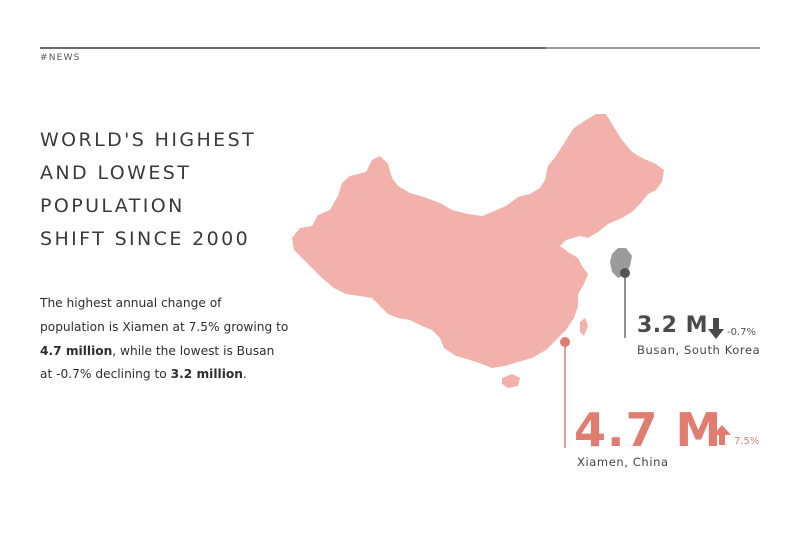 This screenshot has height=534, width=800. What do you see at coordinates (673, 325) in the screenshot?
I see `busan-value: 3.2 M` at bounding box center [673, 325].